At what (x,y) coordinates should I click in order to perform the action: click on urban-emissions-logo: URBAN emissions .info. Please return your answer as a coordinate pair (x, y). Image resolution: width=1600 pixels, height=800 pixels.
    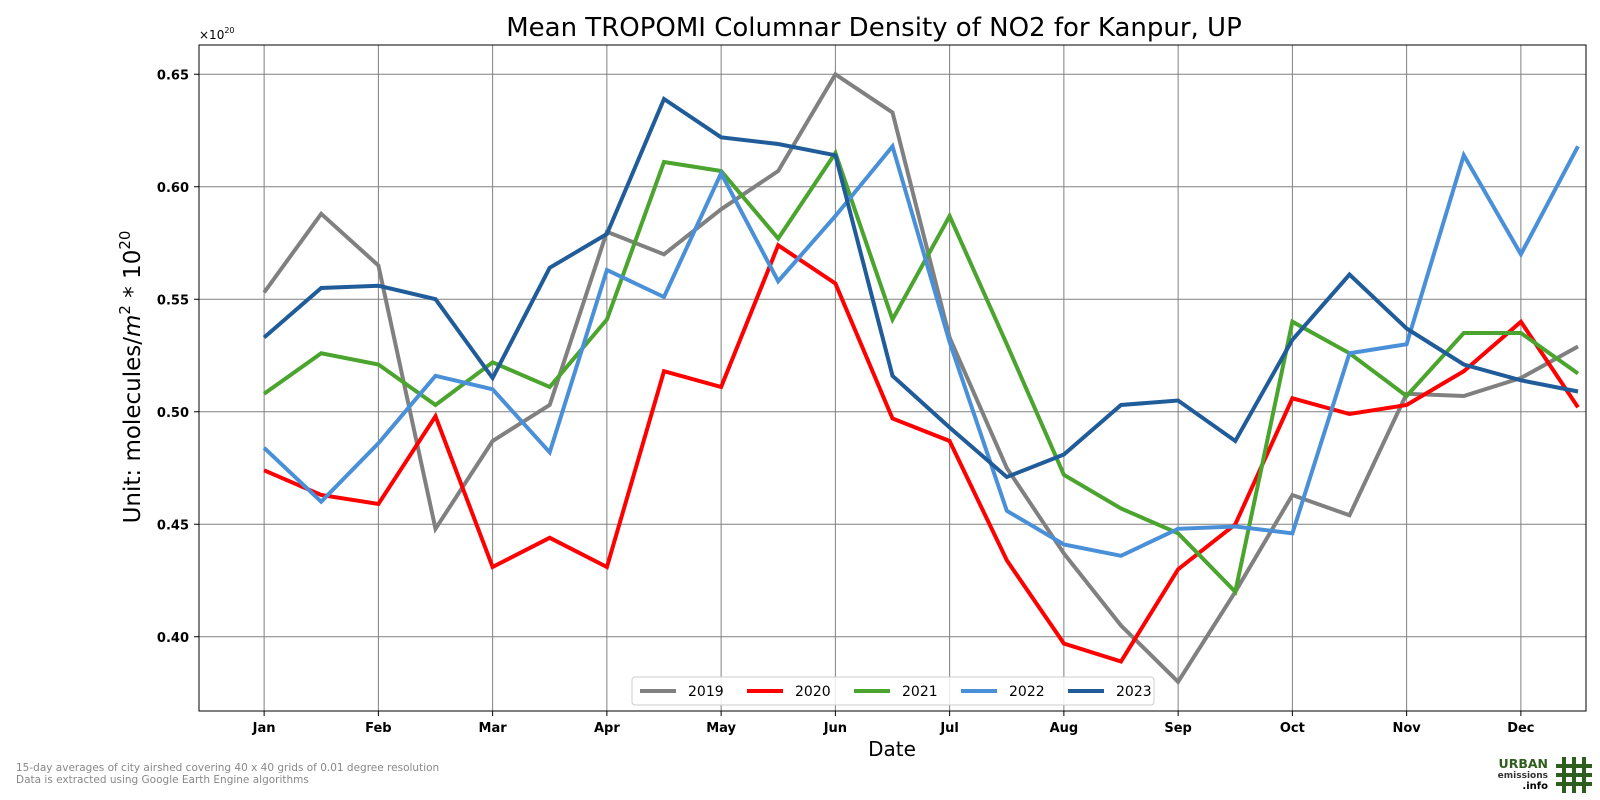
    Looking at the image, I should click on (1544, 775).